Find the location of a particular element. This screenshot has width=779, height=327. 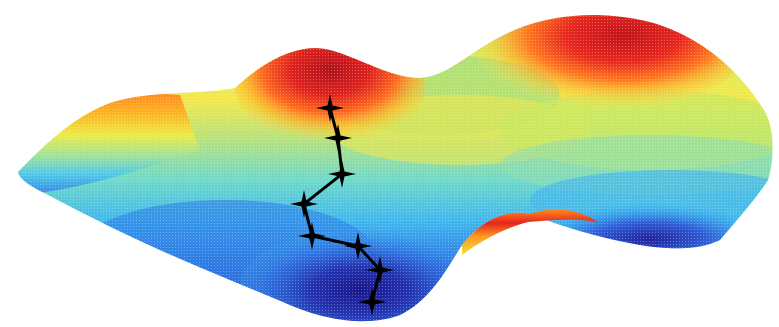

saddle-ridge is located at coordinates (530, 232).